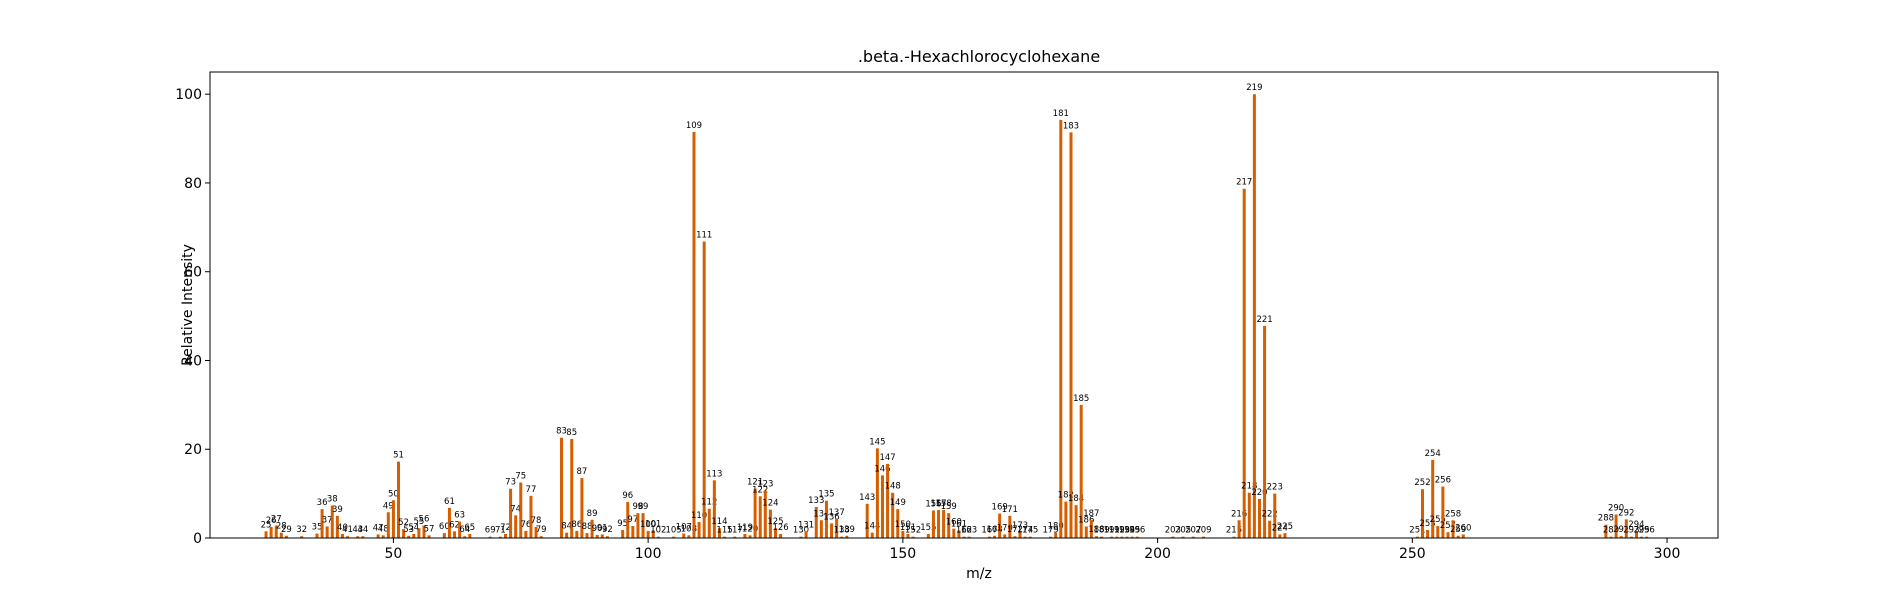 The width and height of the screenshot is (1900, 600). What do you see at coordinates (607, 530) in the screenshot?
I see `peak-label: 92` at bounding box center [607, 530].